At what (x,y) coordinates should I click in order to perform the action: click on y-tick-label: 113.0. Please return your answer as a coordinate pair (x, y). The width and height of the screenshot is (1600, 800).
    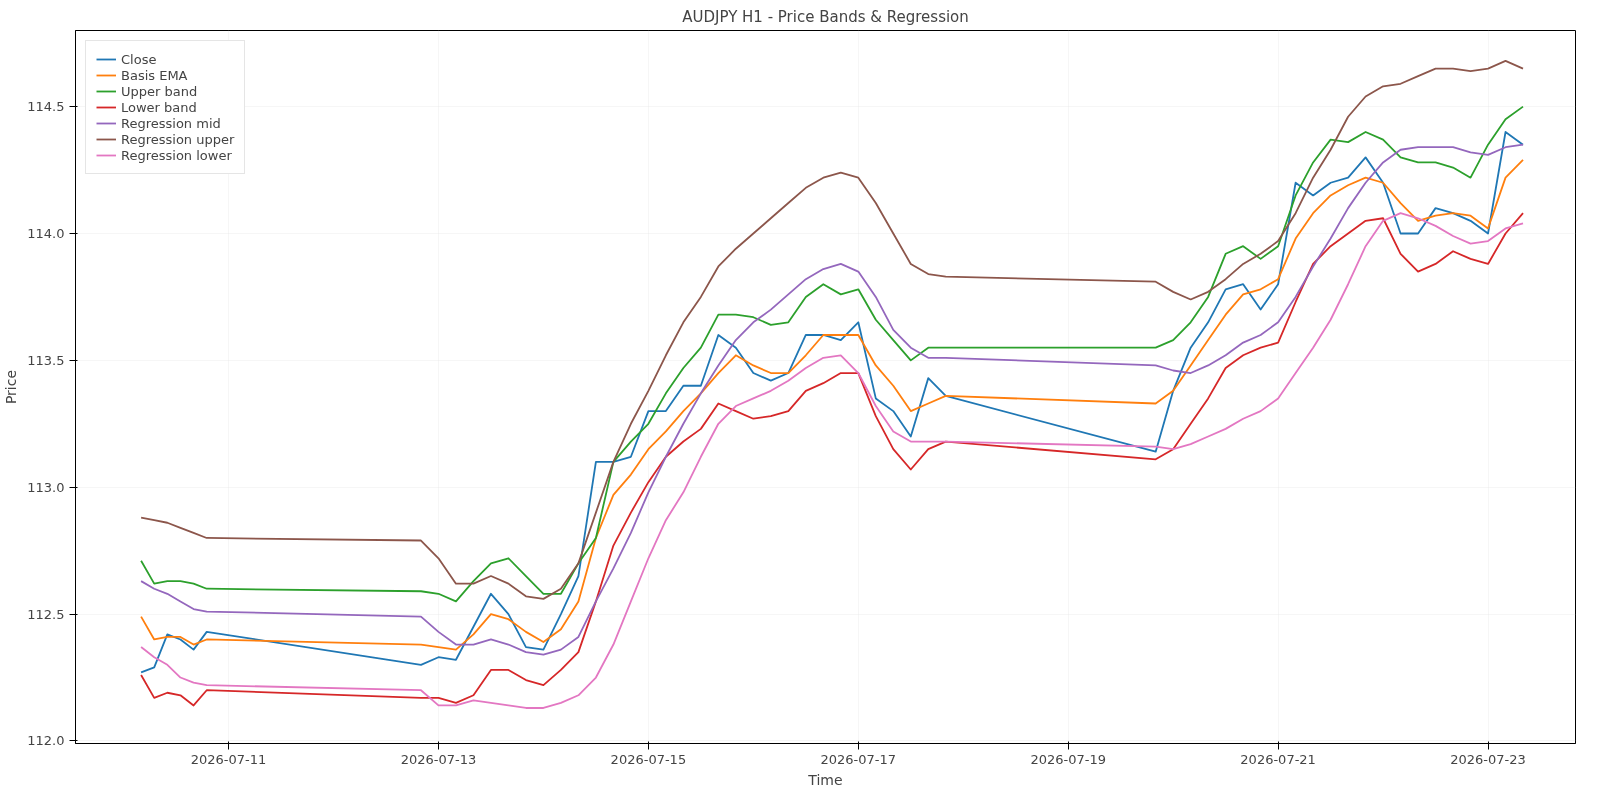
    Looking at the image, I should click on (46, 487).